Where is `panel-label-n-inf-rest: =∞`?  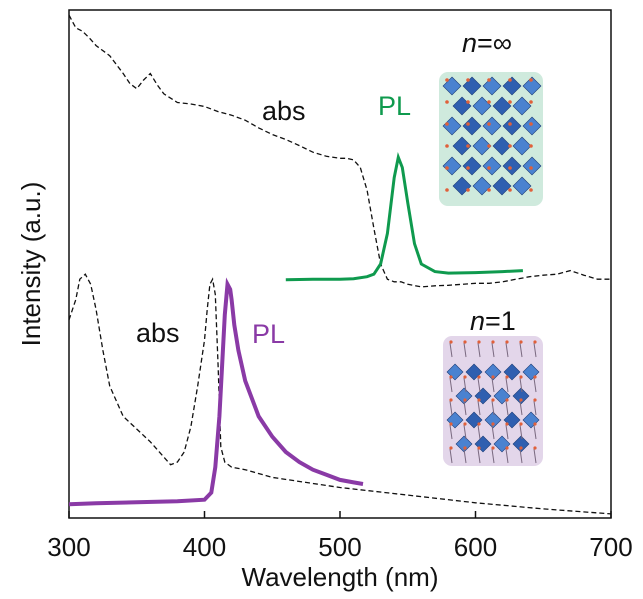 panel-label-n-inf-rest: =∞ is located at coordinates (494, 43).